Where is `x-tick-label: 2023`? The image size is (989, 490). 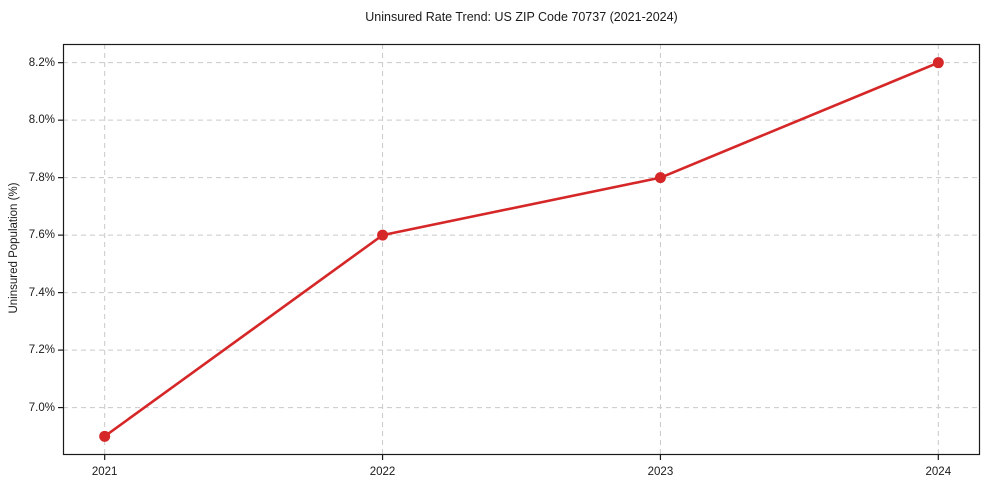
x-tick-label: 2023 is located at coordinates (660, 472).